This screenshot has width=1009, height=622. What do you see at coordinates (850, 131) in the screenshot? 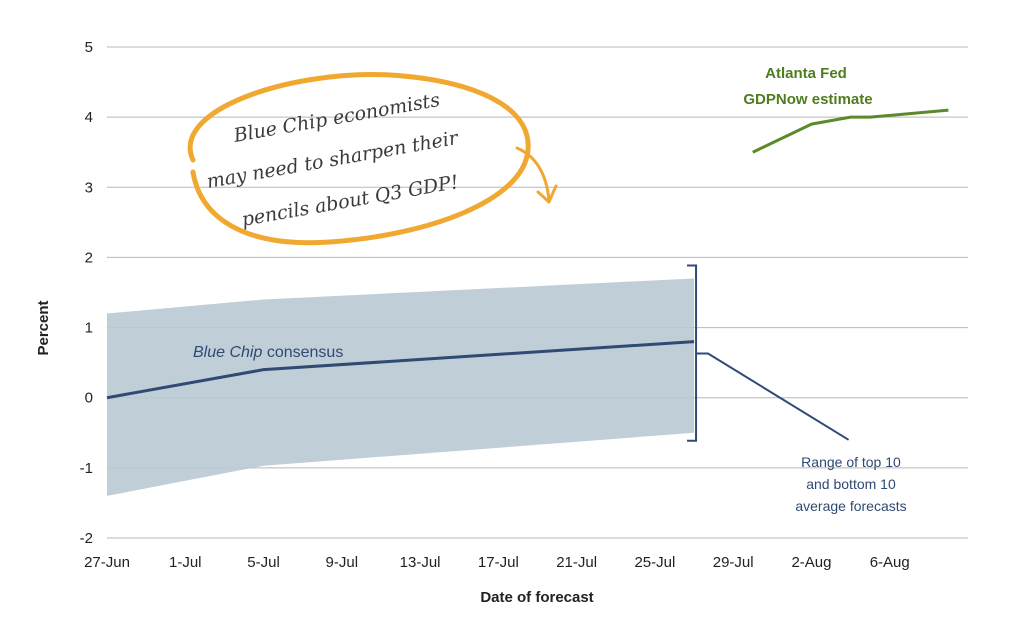
I see `series-line-gdpnow` at bounding box center [850, 131].